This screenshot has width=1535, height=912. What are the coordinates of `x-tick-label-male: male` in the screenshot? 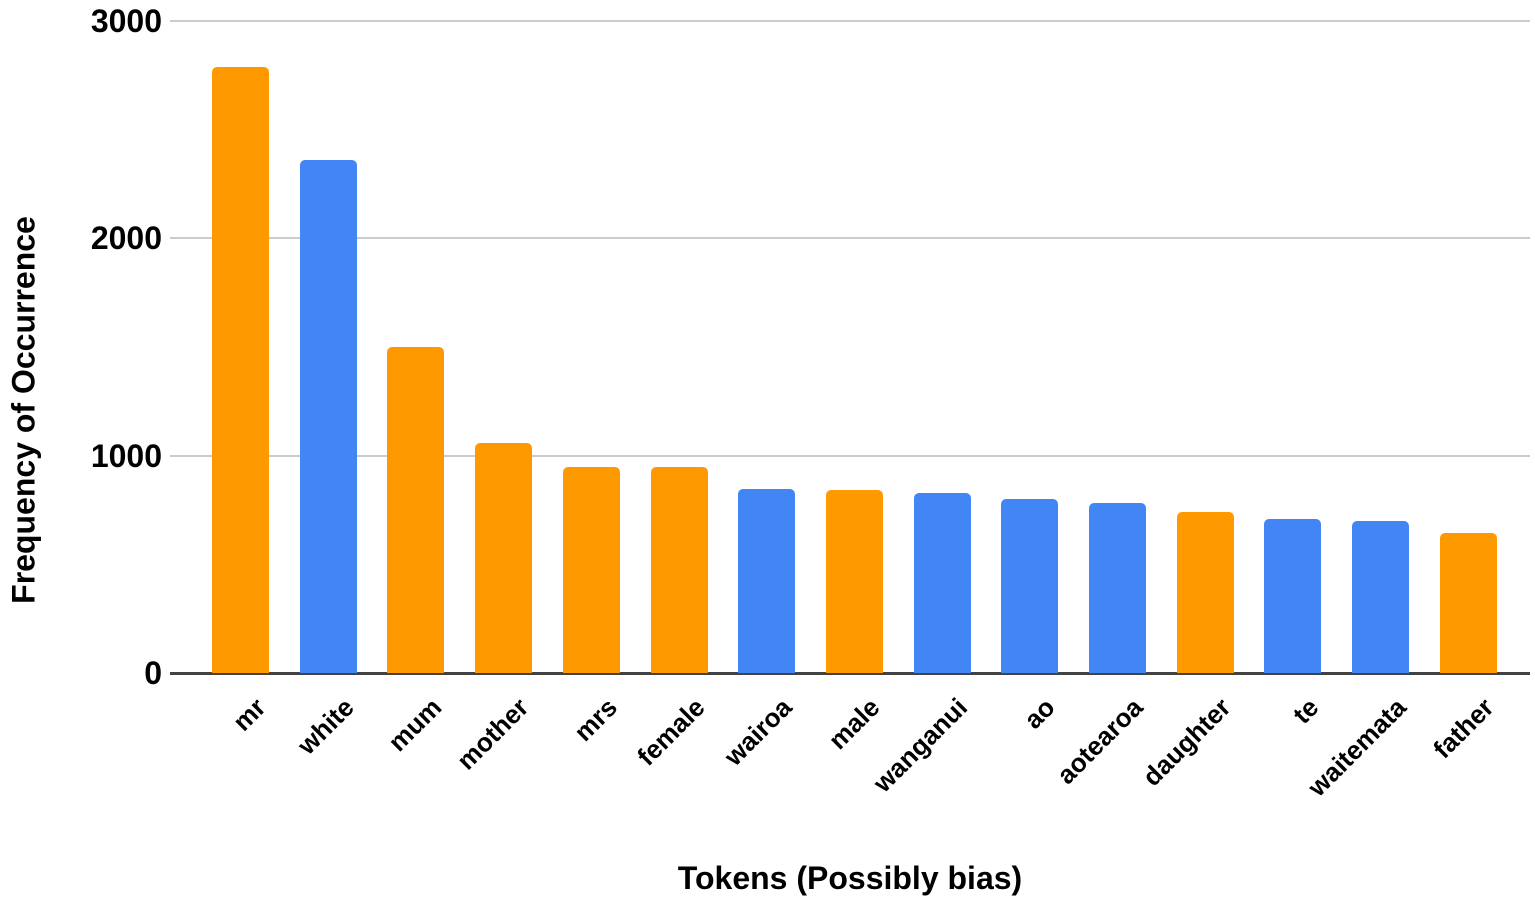 It's located at (854, 724).